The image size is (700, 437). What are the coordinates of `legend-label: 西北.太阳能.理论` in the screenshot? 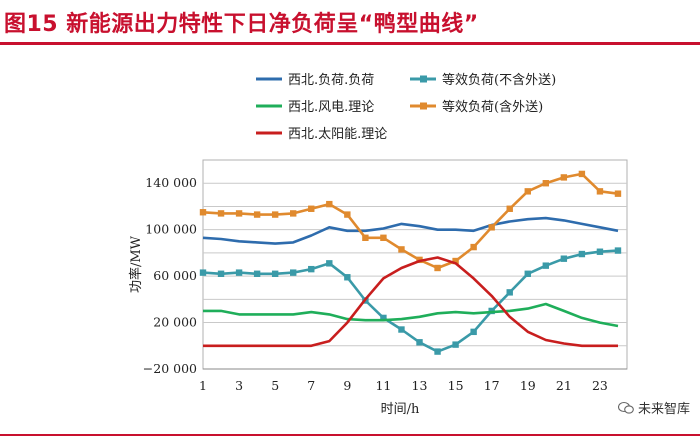 It's located at (337, 134).